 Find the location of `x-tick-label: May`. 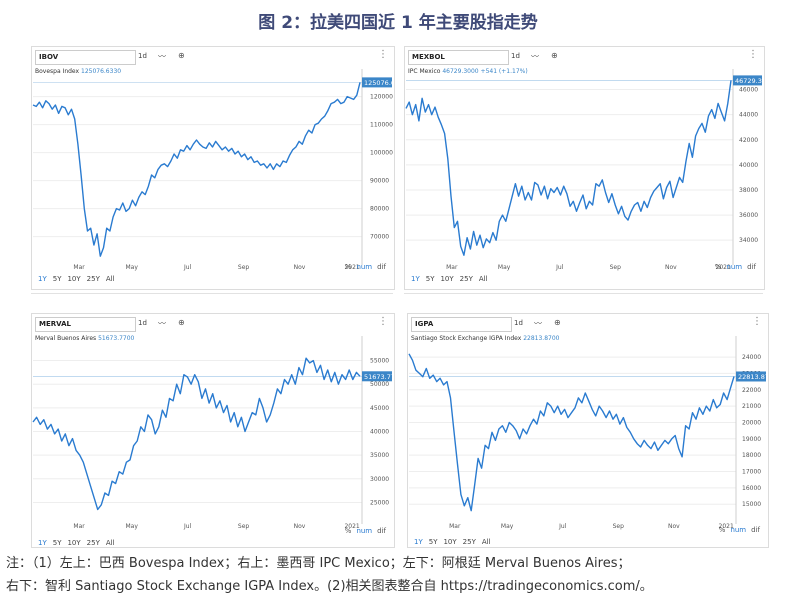

x-tick-label: May is located at coordinates (507, 526).